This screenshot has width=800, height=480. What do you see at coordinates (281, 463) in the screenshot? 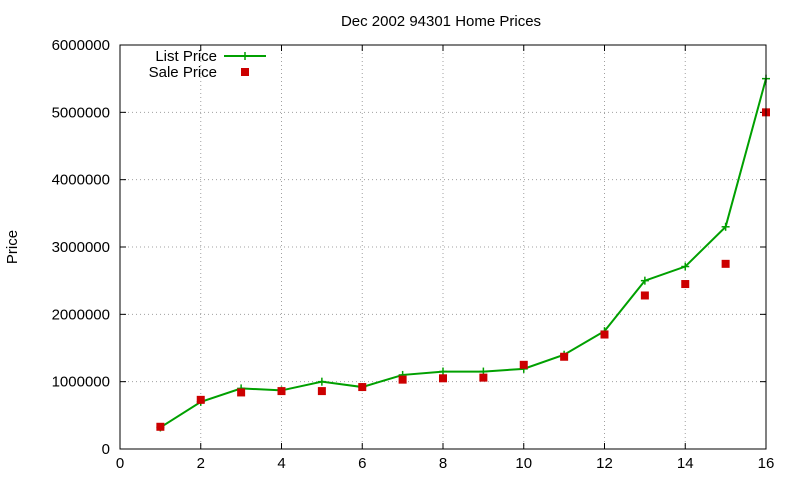
I see `x-tick-label: 4` at bounding box center [281, 463].